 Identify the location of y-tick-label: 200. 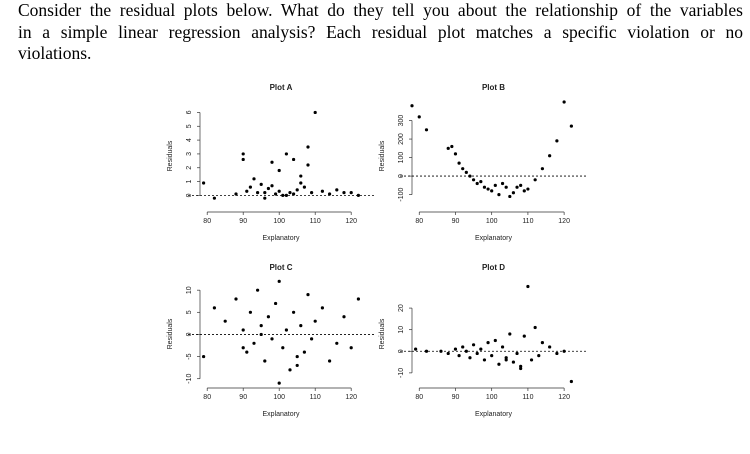
(401, 139).